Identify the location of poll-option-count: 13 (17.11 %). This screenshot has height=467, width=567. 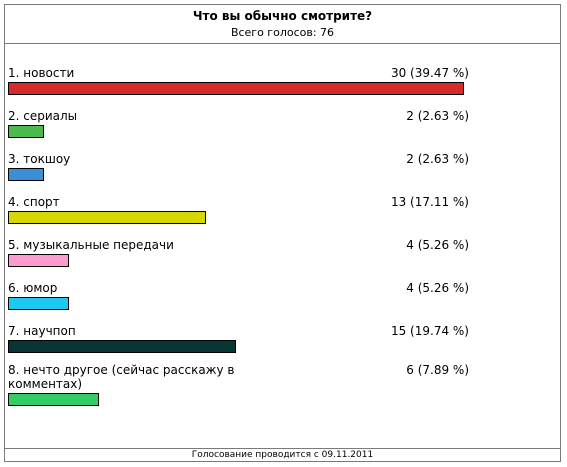
(429, 202).